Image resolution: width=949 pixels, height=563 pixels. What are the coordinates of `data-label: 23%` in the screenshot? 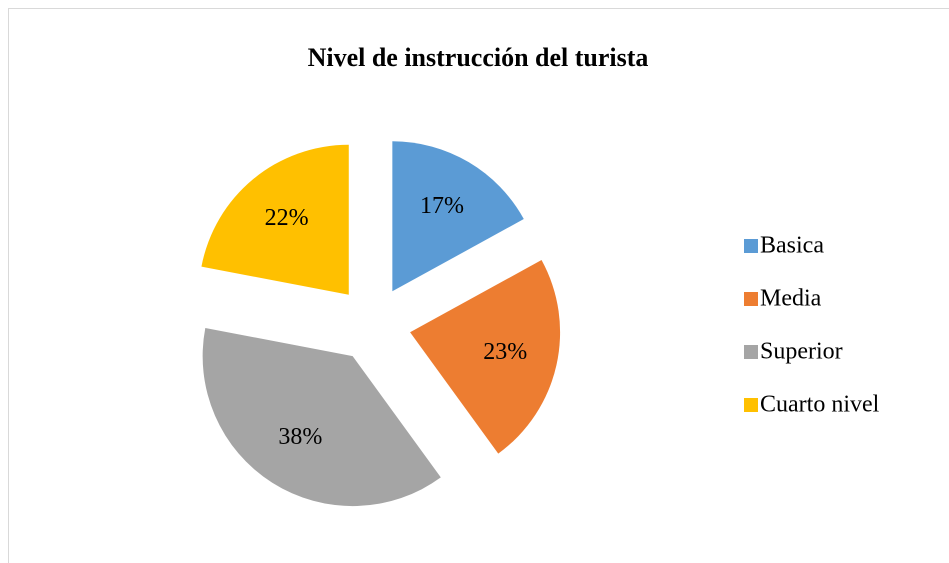 It's located at (505, 352).